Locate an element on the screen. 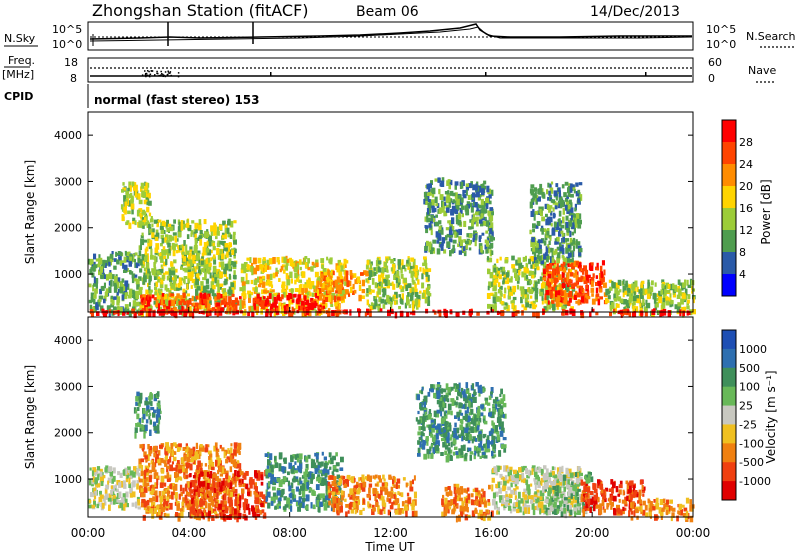 The width and height of the screenshot is (800, 554). colorbar-tick-label: 16 is located at coordinates (746, 208).